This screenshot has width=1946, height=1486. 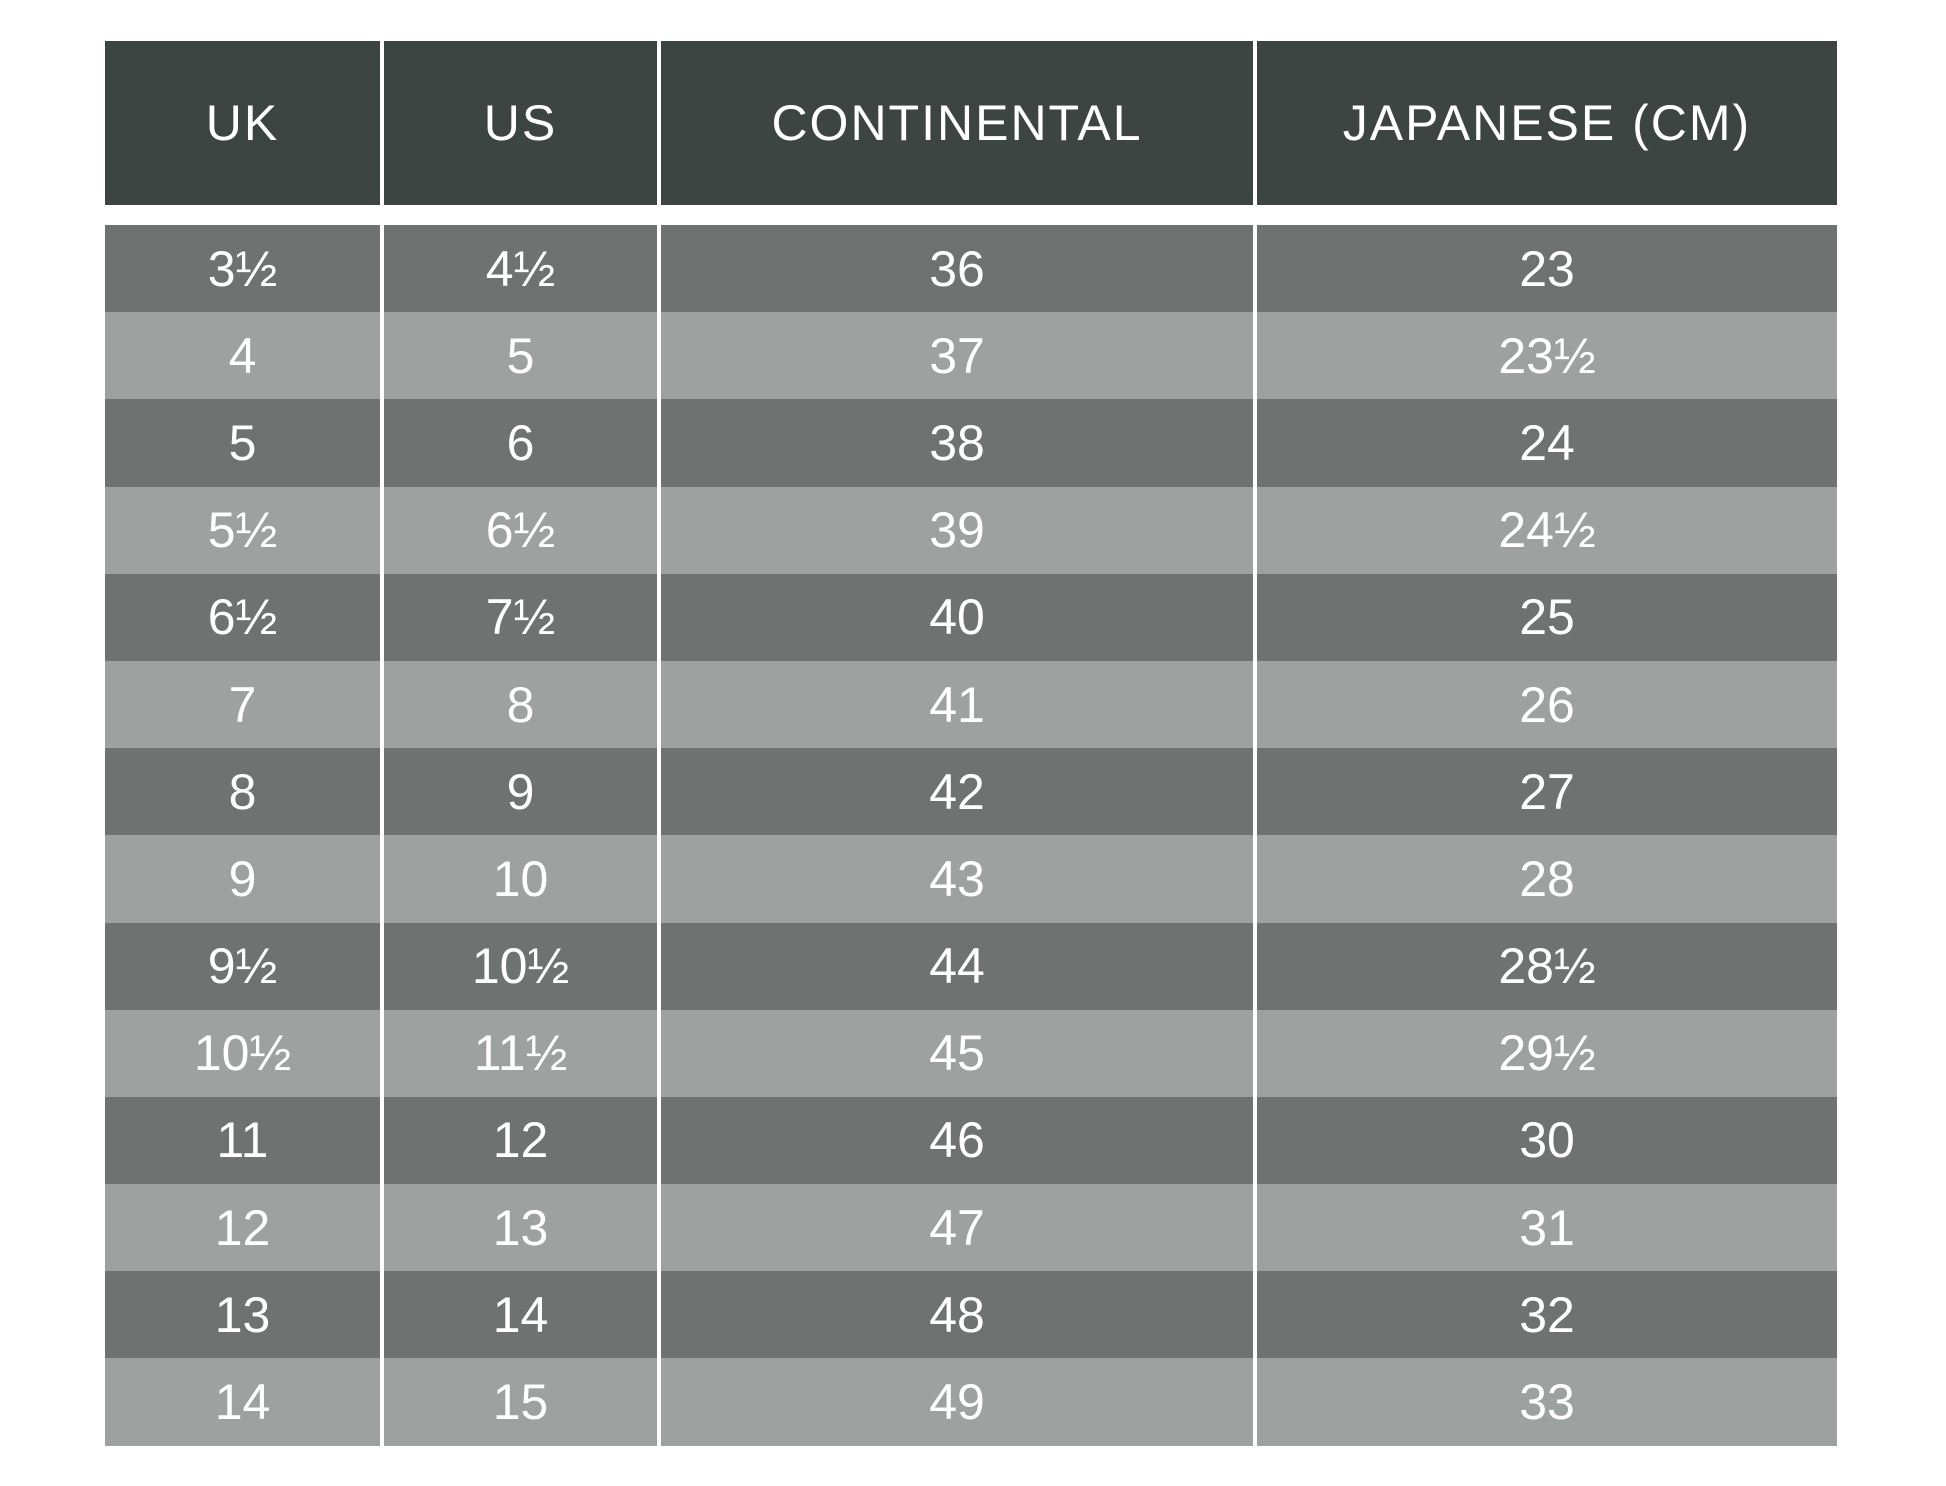 I want to click on table-row: 11 12 46 30, so click(x=971, y=1140).